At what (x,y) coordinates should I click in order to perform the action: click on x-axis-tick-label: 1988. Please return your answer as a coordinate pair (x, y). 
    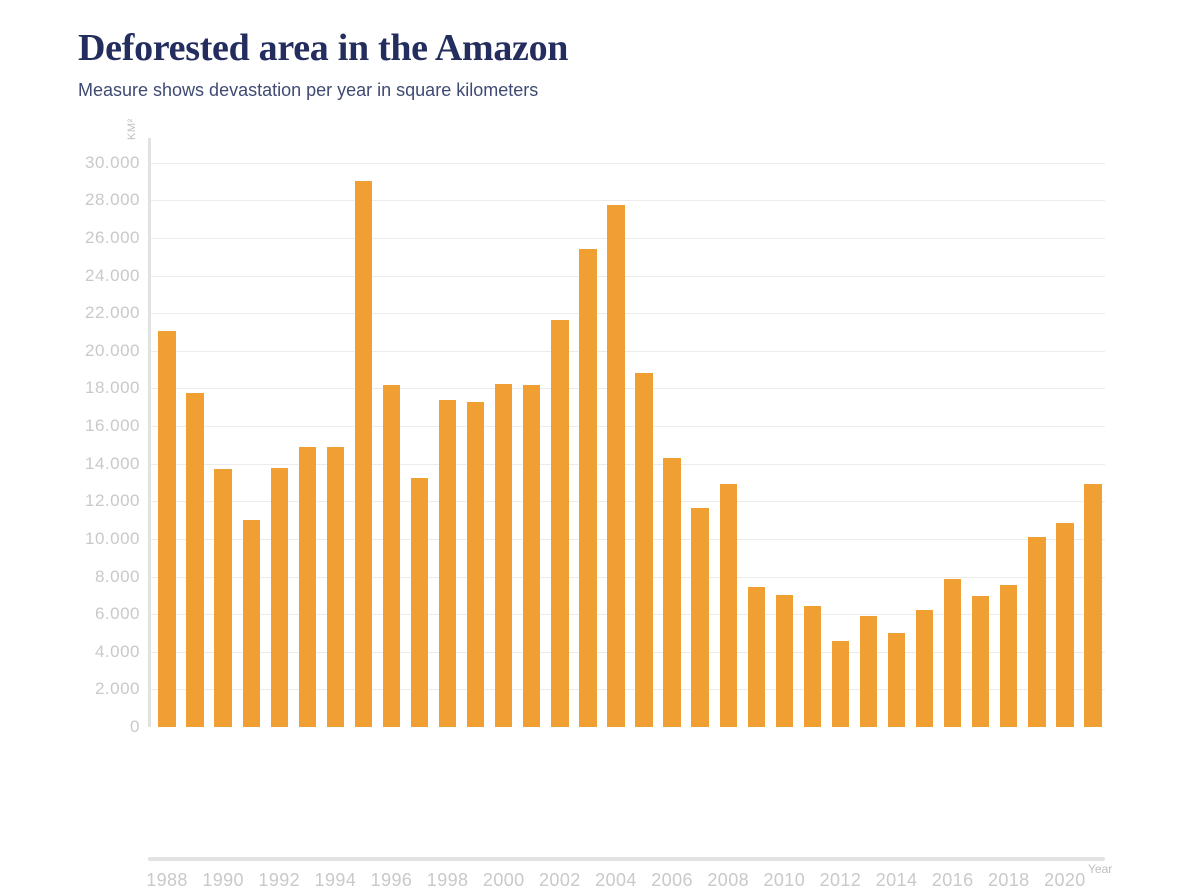
    Looking at the image, I should click on (167, 880).